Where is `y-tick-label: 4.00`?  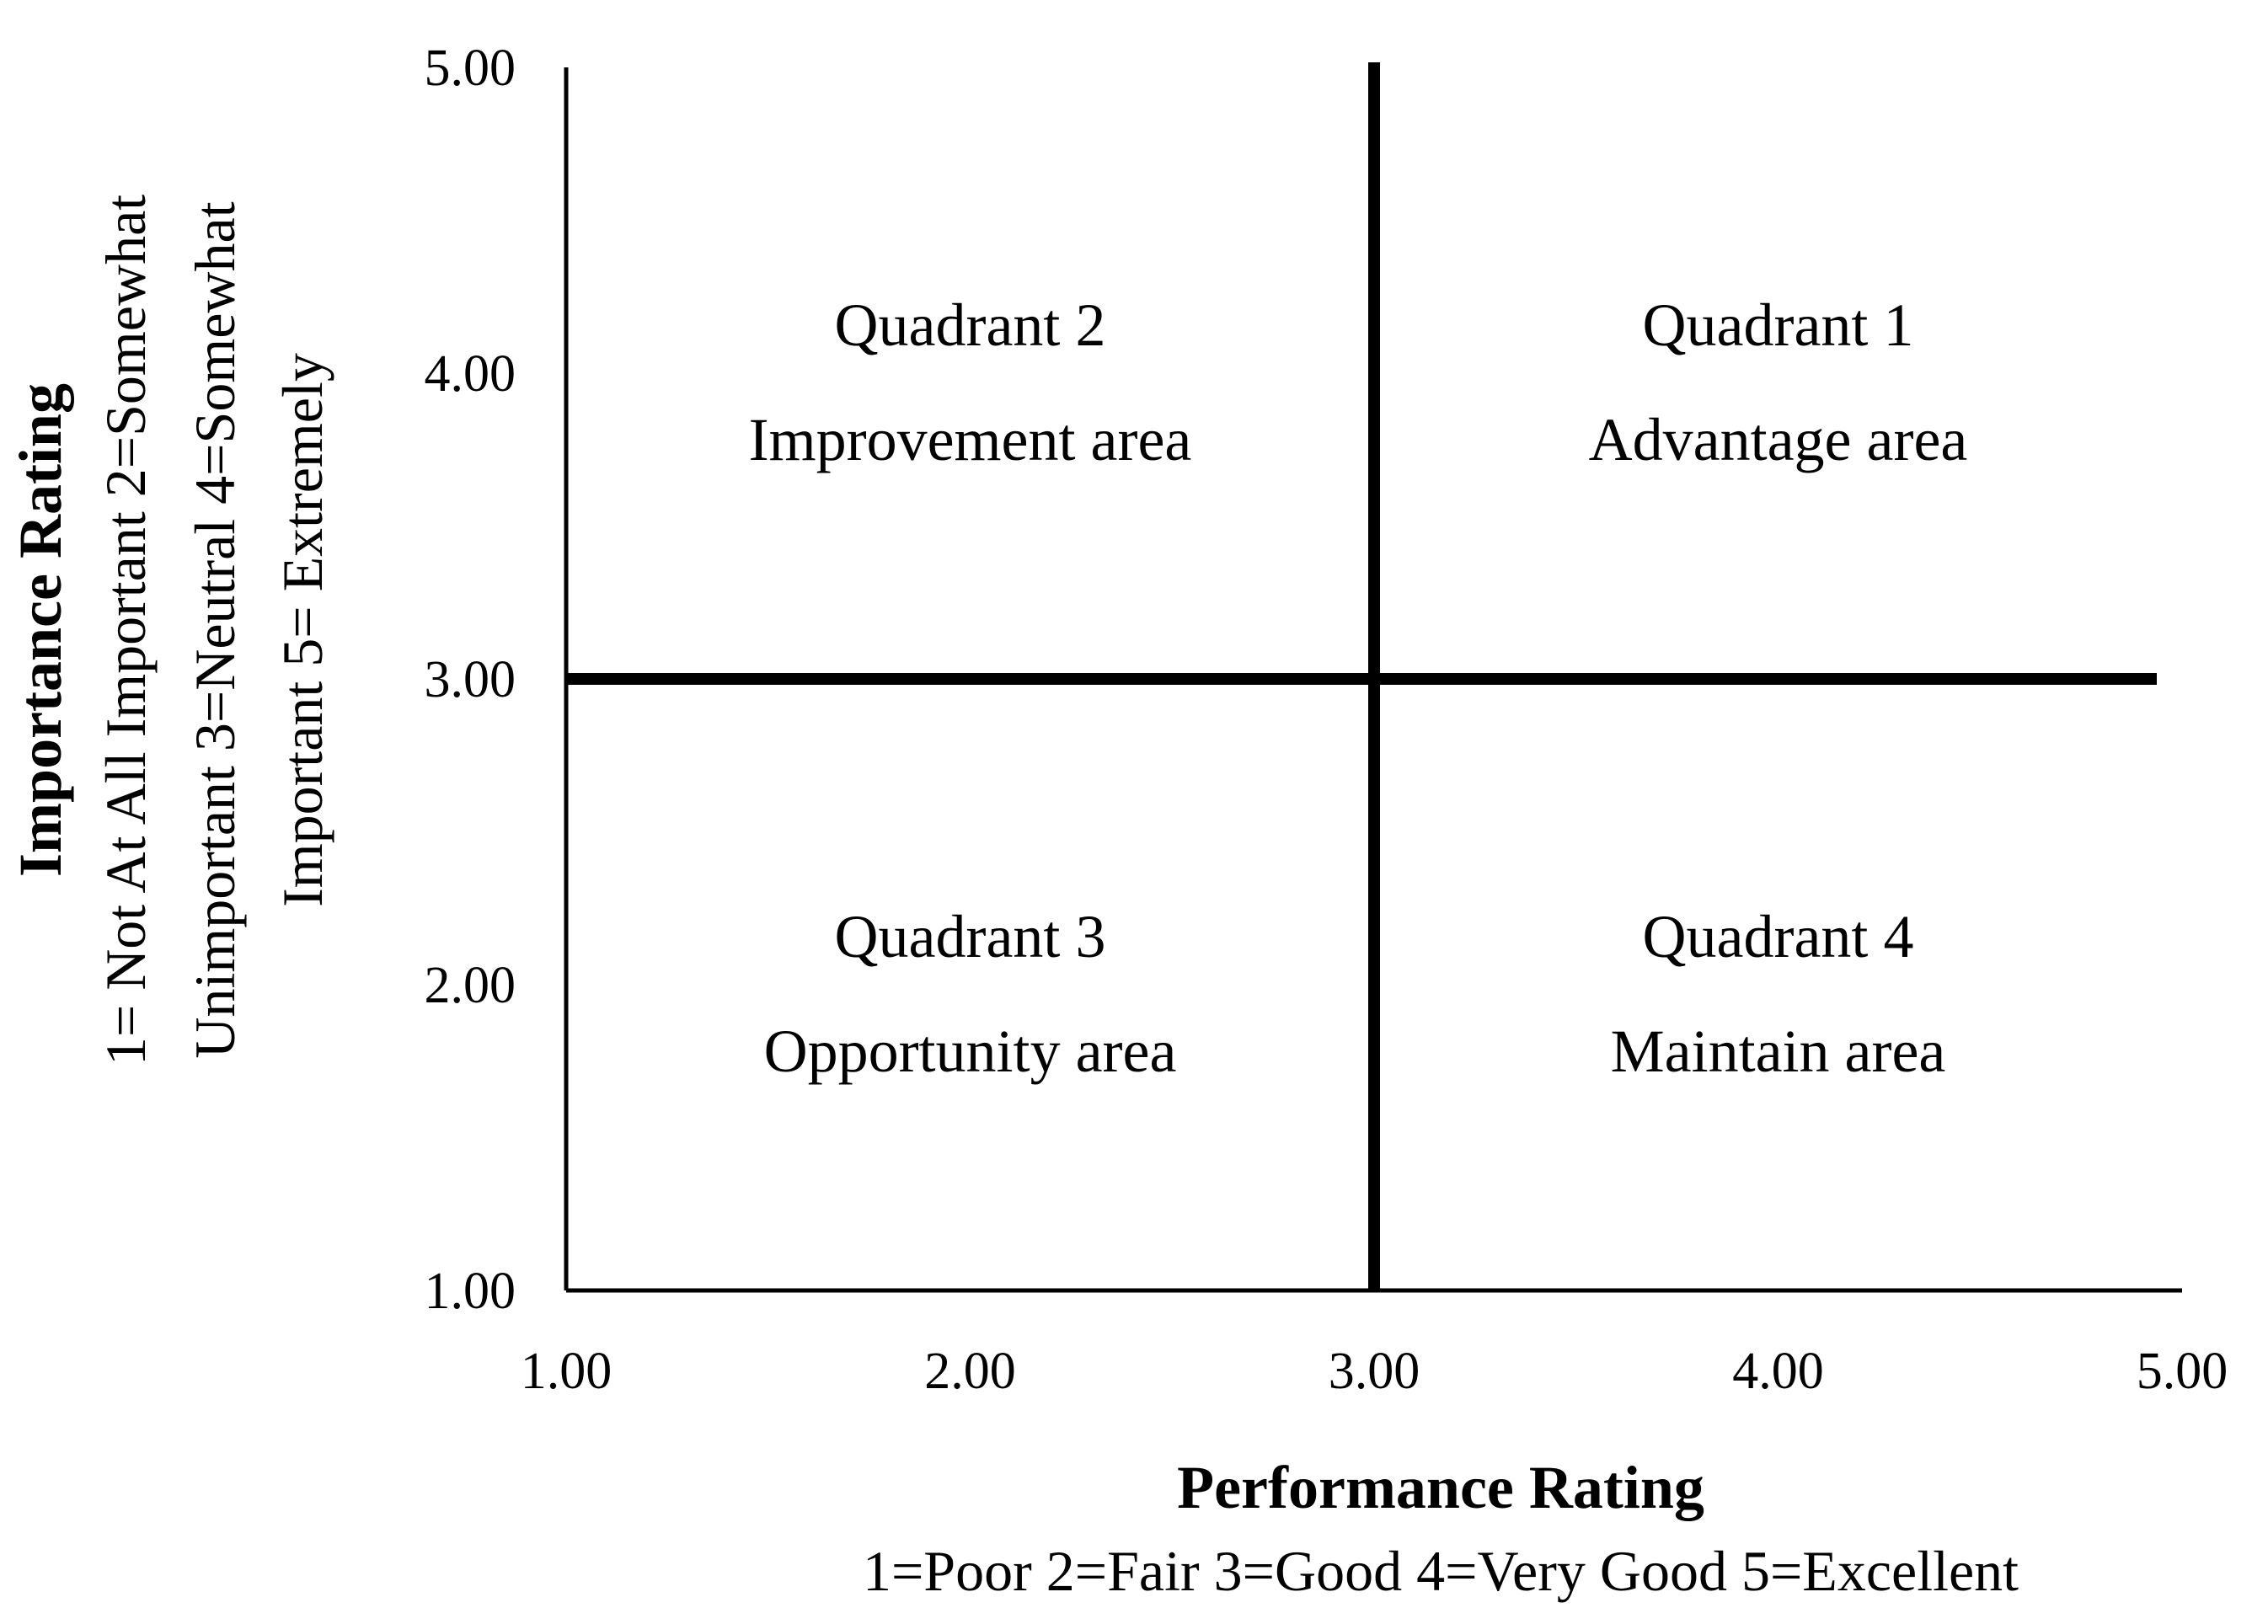 y-tick-label: 4.00 is located at coordinates (471, 374).